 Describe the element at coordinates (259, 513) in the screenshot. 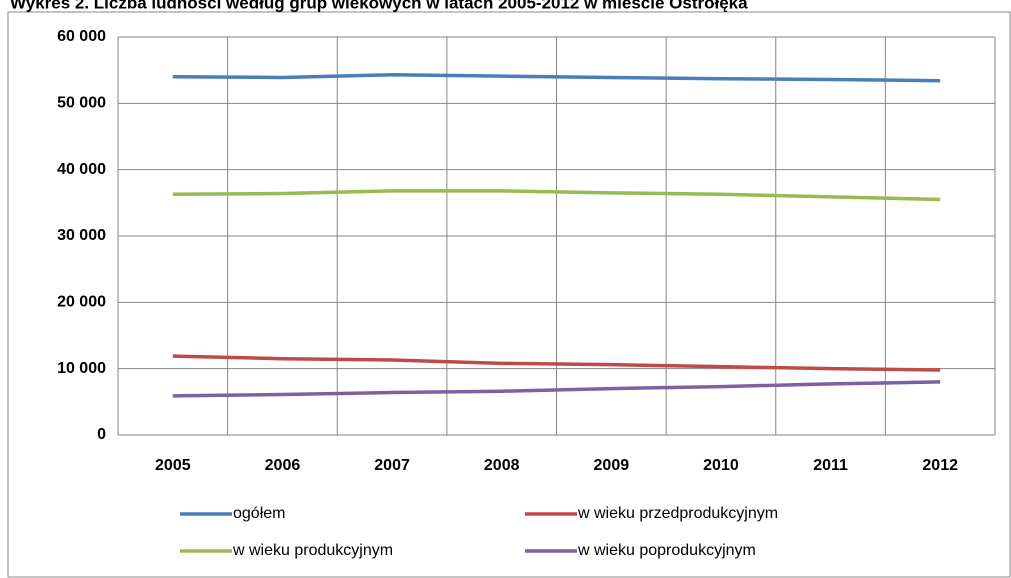

I see `legend-label: ogółem` at that location.